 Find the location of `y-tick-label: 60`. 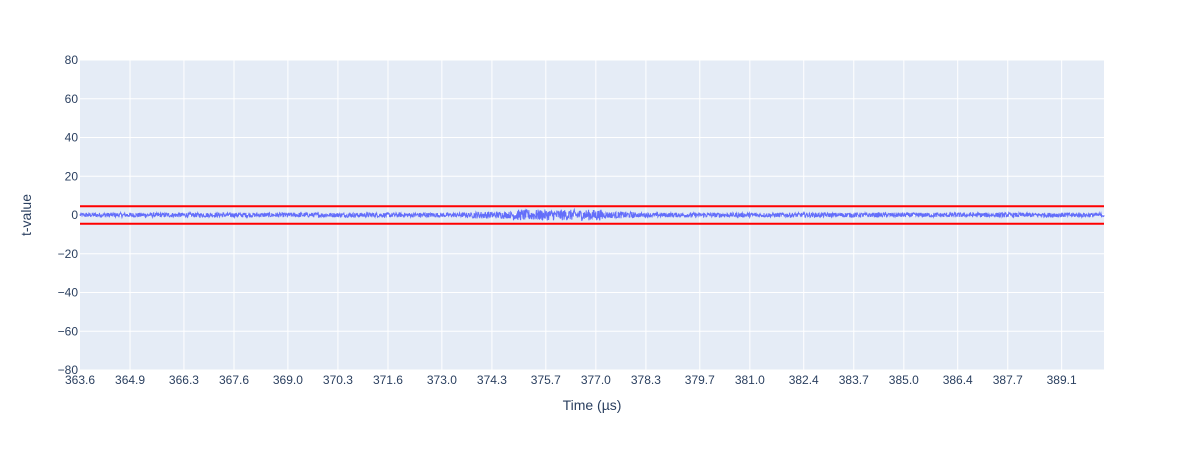

y-tick-label: 60 is located at coordinates (72, 99).